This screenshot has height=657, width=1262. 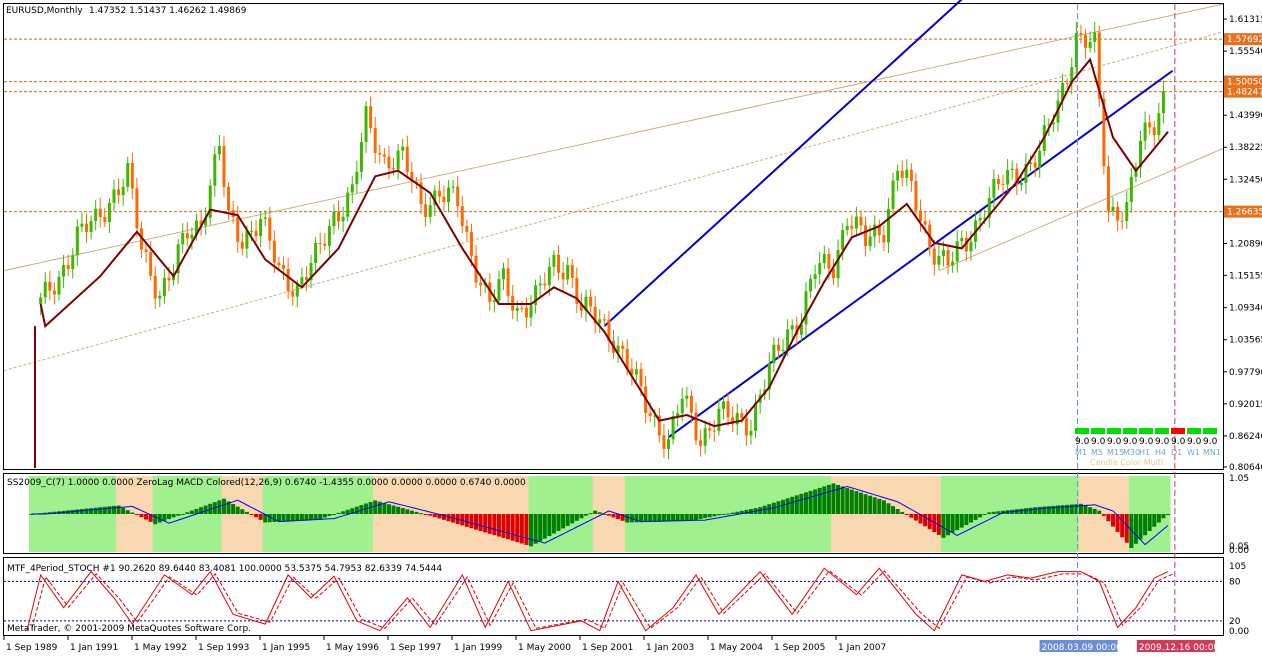 I want to click on time-label-3: 1 Sep 1993, so click(x=223, y=648).